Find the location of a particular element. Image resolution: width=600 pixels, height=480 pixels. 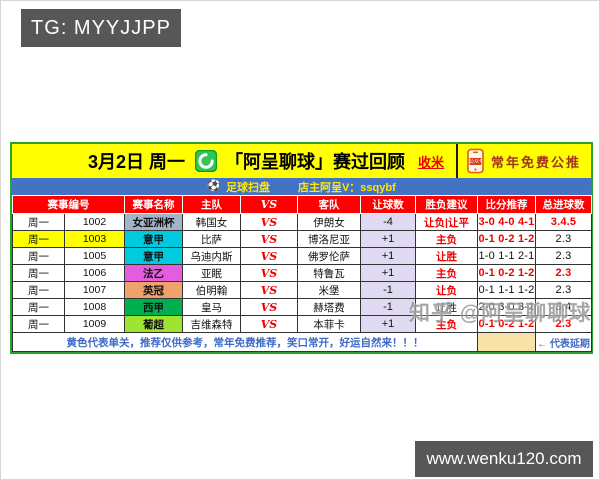

header-league: 赛事名称 is located at coordinates (153, 204).